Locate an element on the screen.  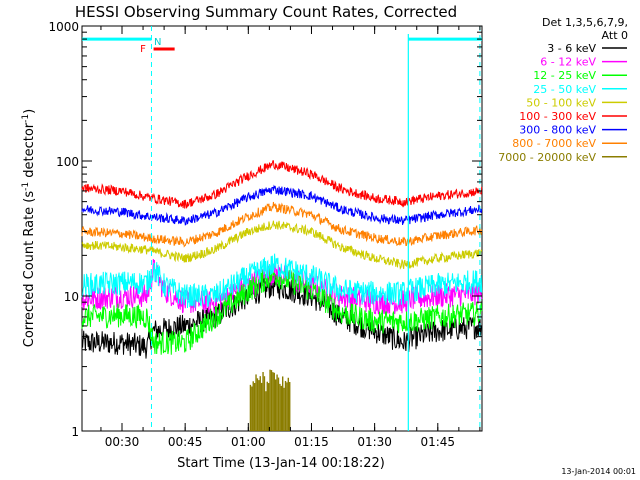
series-line-100-300kev is located at coordinates (282, 184).